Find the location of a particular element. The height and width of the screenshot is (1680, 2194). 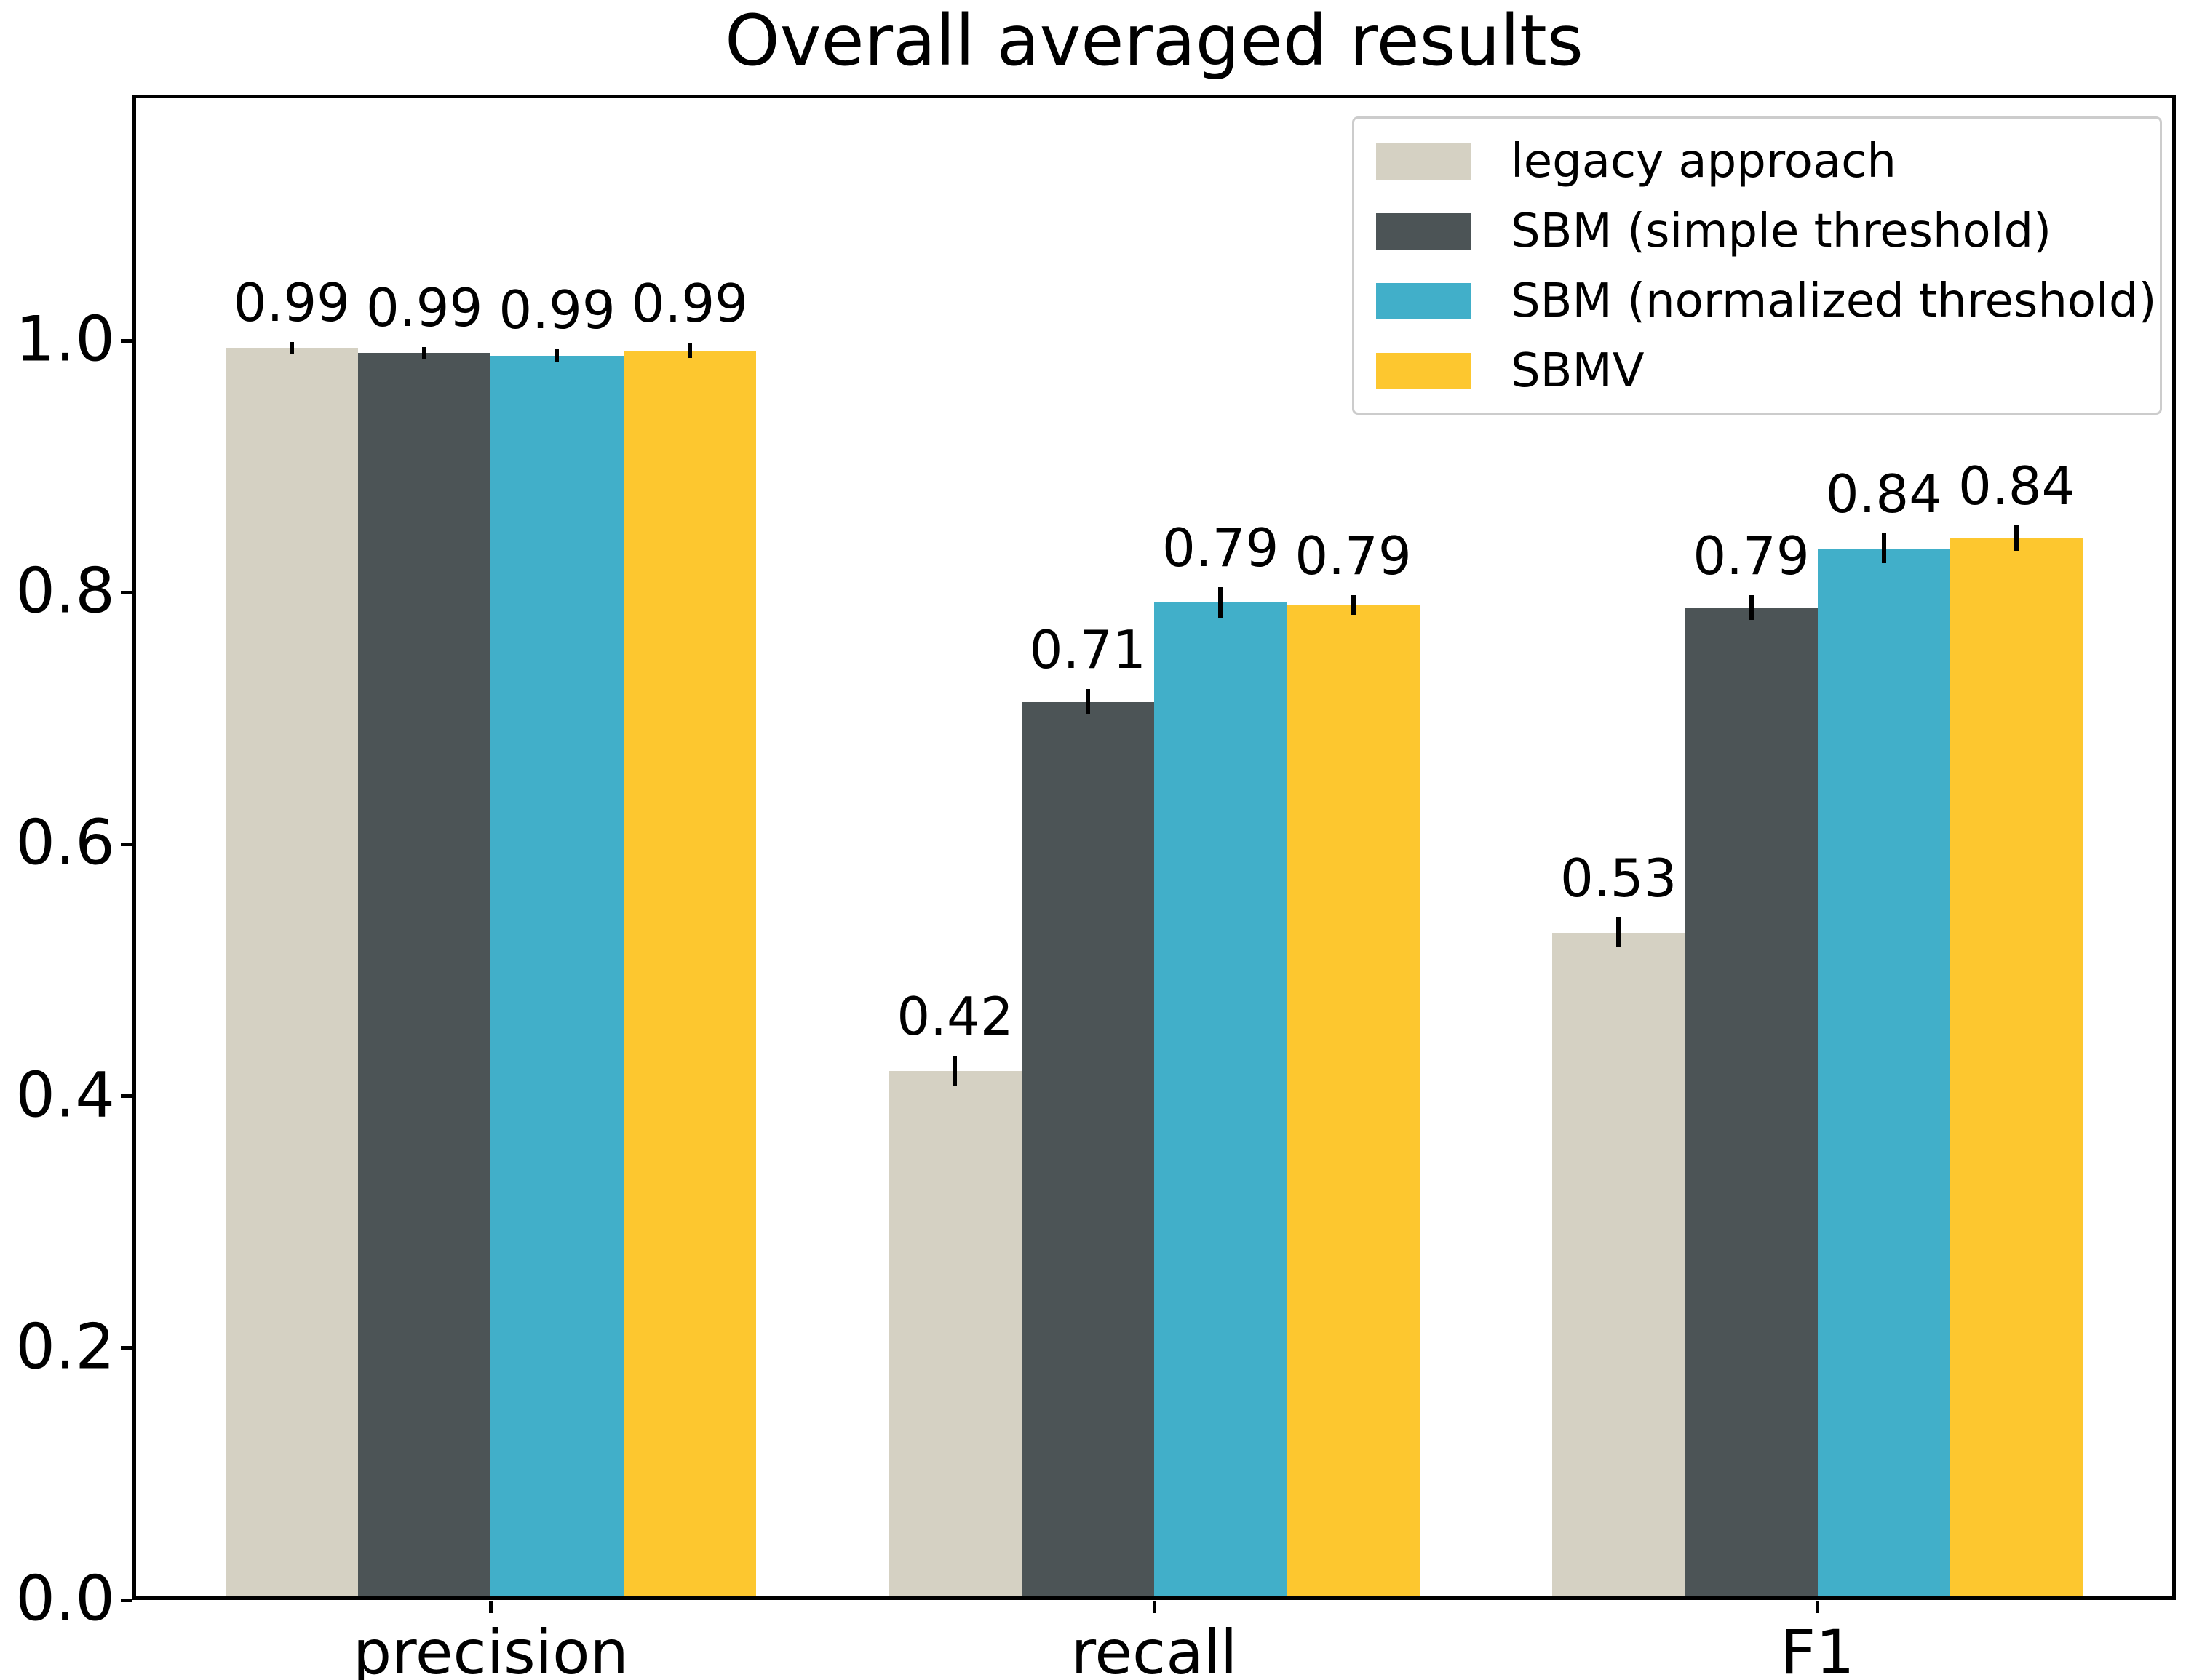

legend-item: SBM (normalized threshold) is located at coordinates (1768, 301).